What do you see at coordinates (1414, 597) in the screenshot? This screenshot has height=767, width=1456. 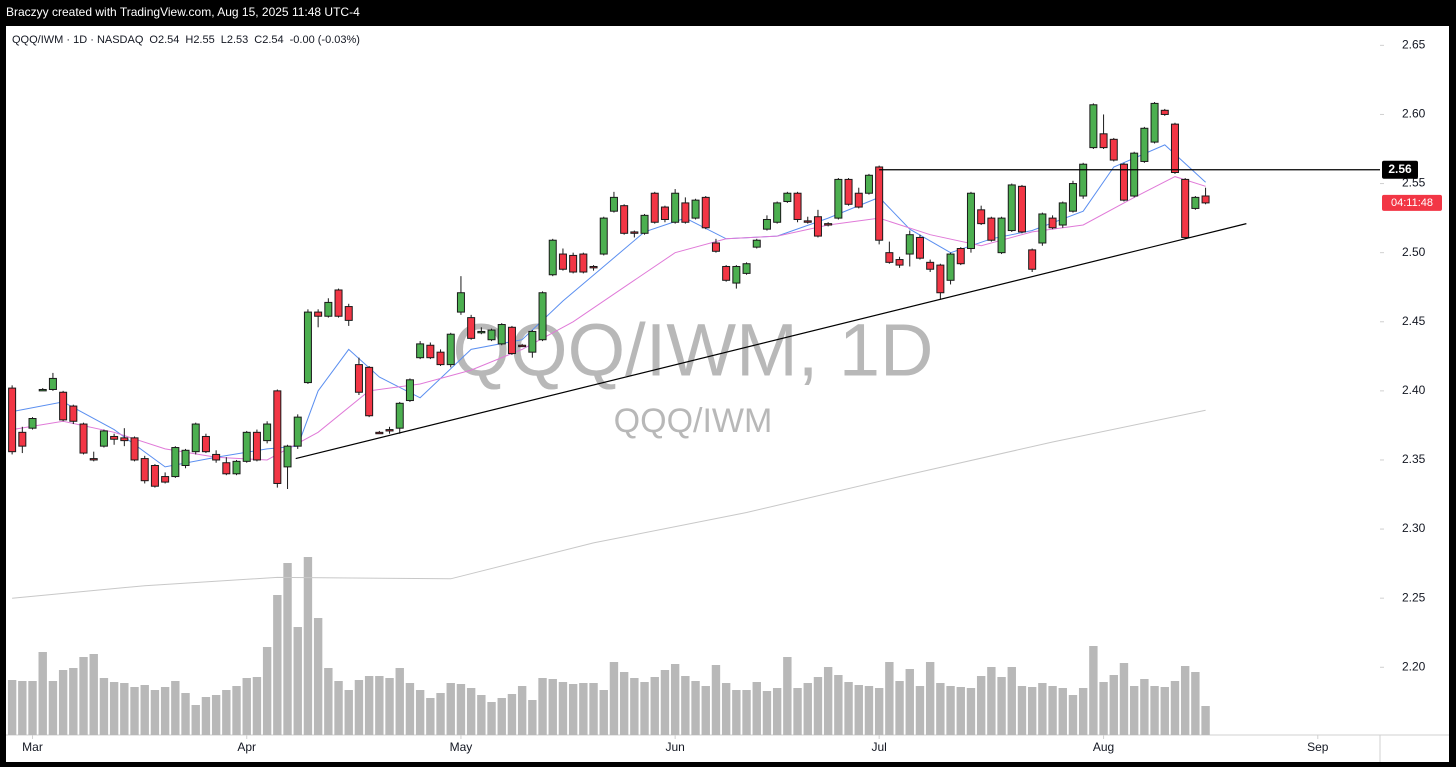 I see `y-tick-label: 2.25` at bounding box center [1414, 597].